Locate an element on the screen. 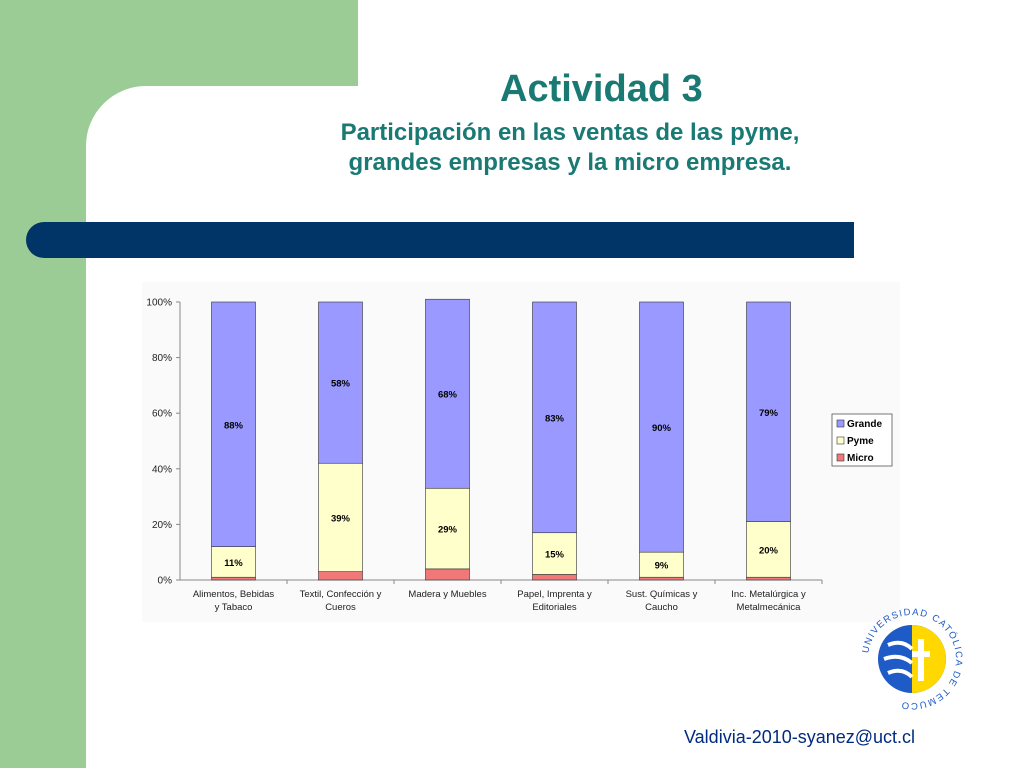  seal-cross-vertical is located at coordinates (921, 660).